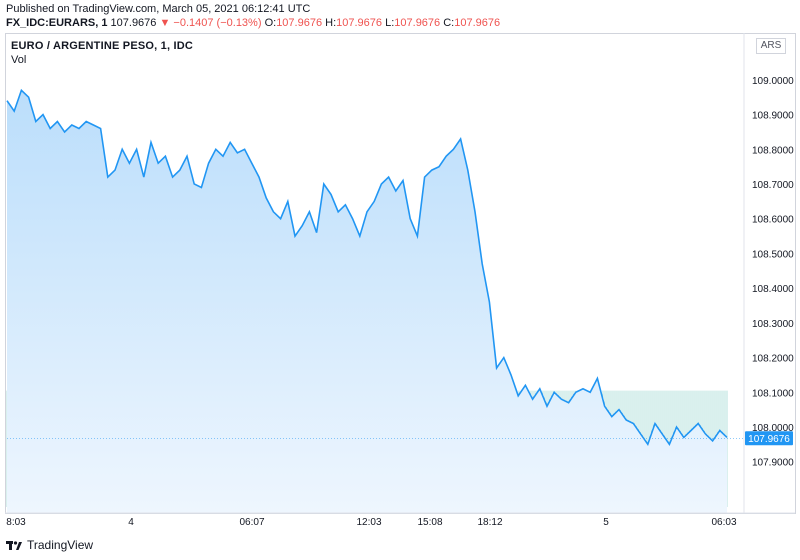 This screenshot has height=560, width=800. Describe the element at coordinates (449, 23) in the screenshot. I see `close-label: C:` at that location.